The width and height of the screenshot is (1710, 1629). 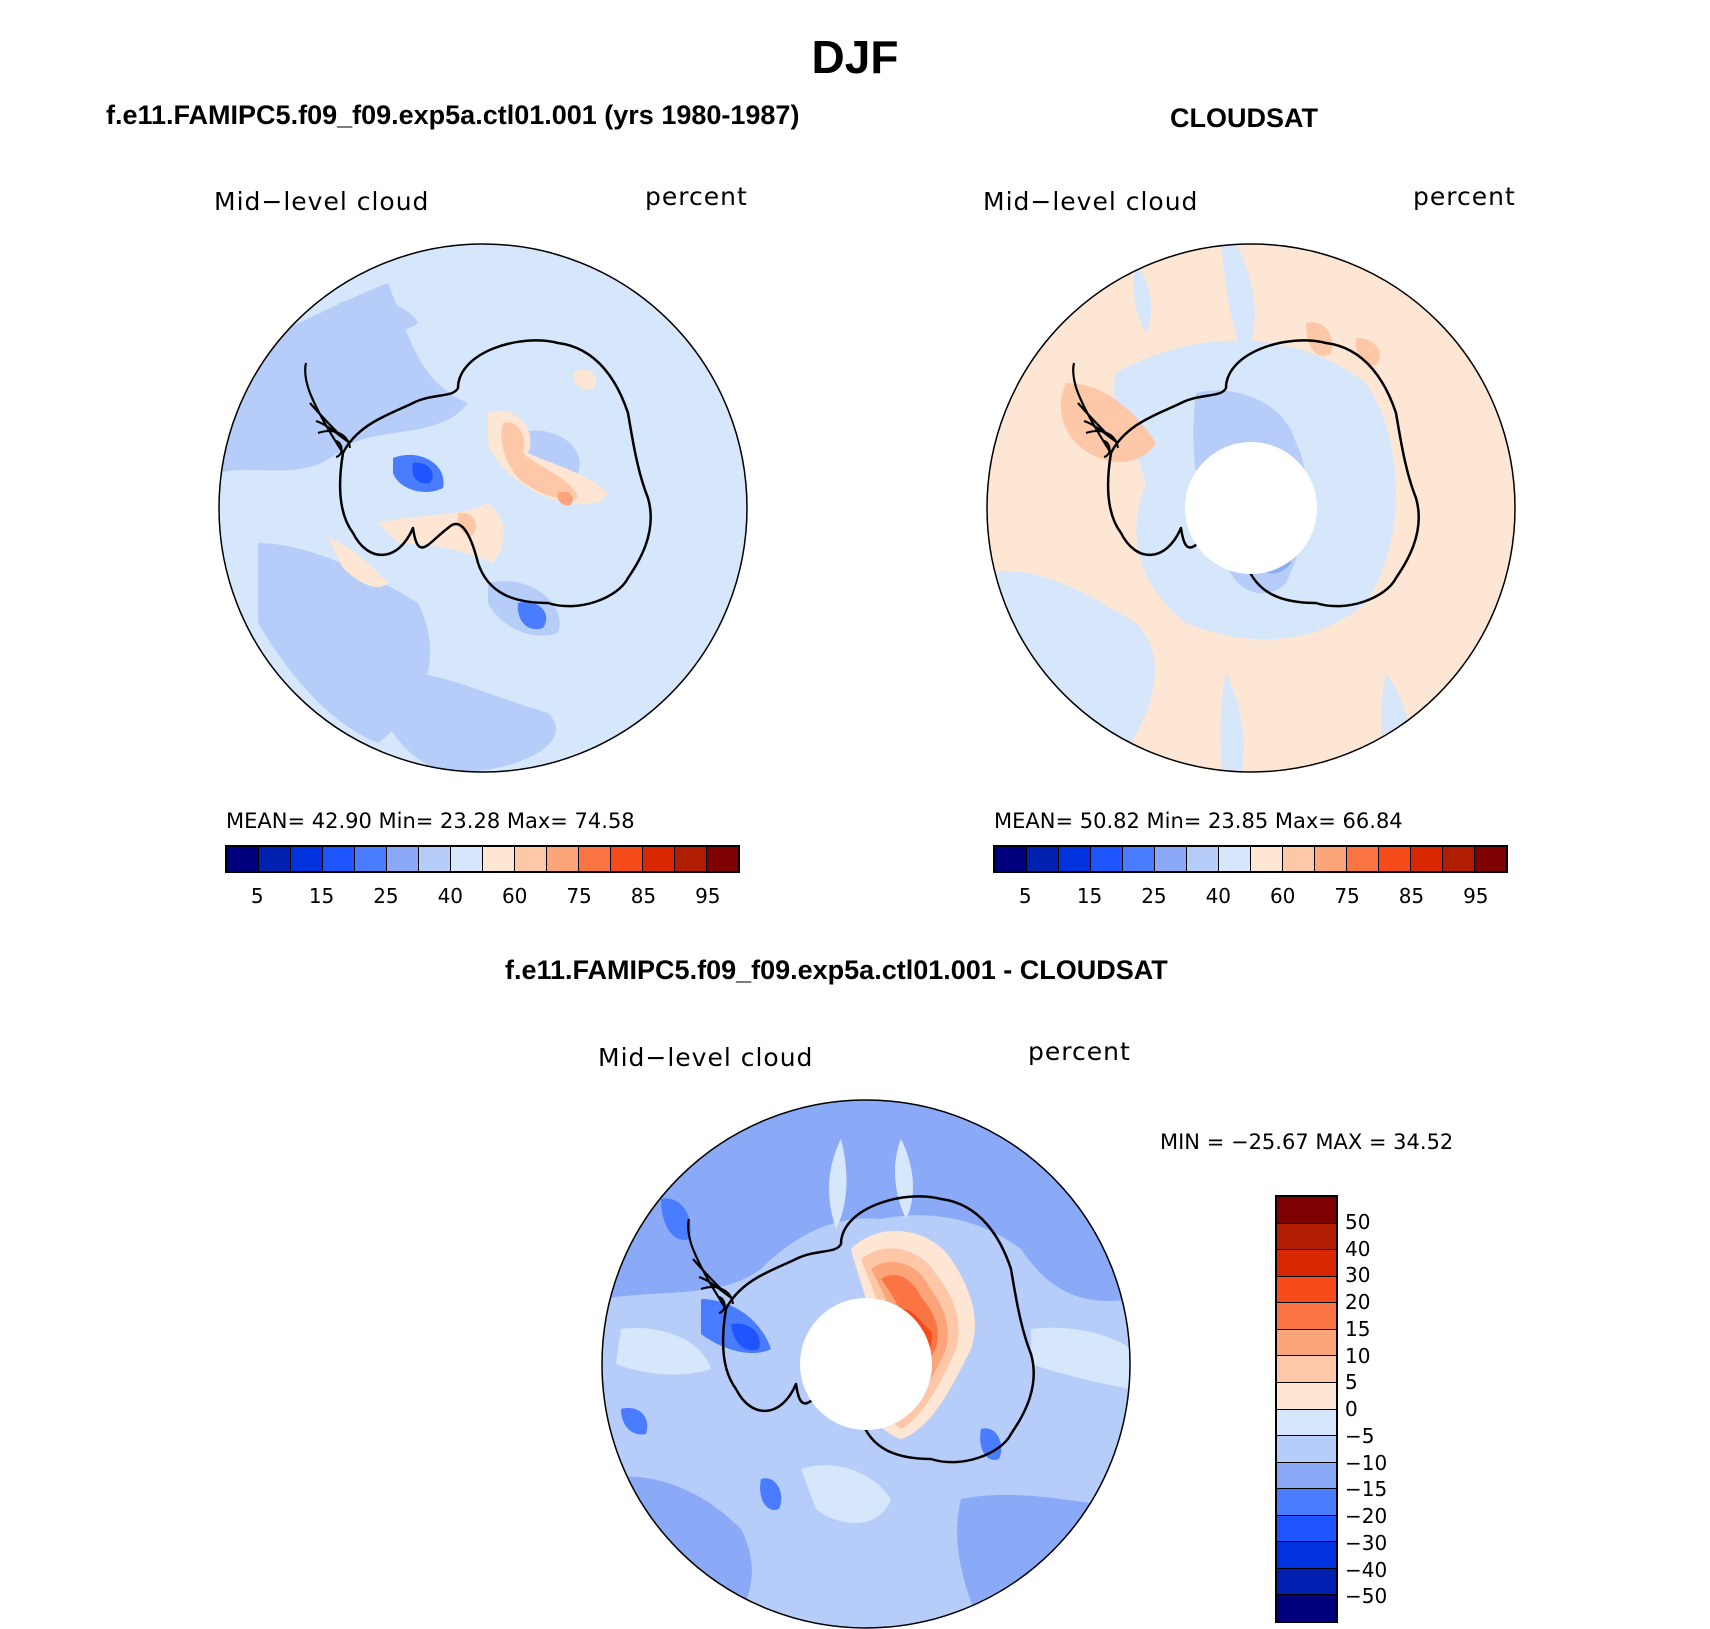 What do you see at coordinates (1358, 1355) in the screenshot?
I see `colorbar-label: 10` at bounding box center [1358, 1355].